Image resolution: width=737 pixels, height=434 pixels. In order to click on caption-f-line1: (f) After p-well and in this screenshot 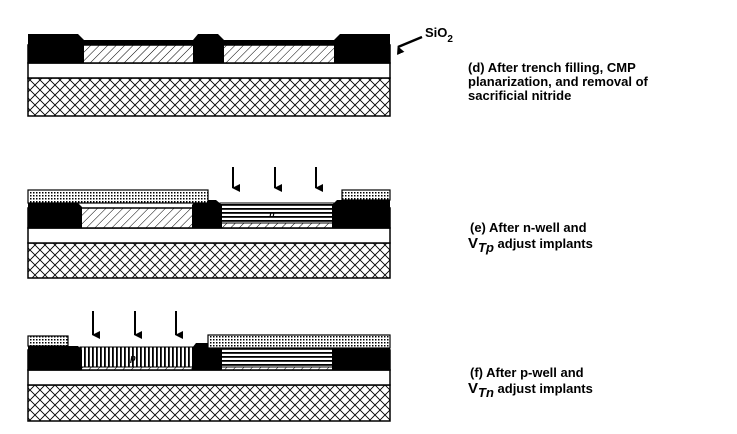, I will do `click(527, 372)`.